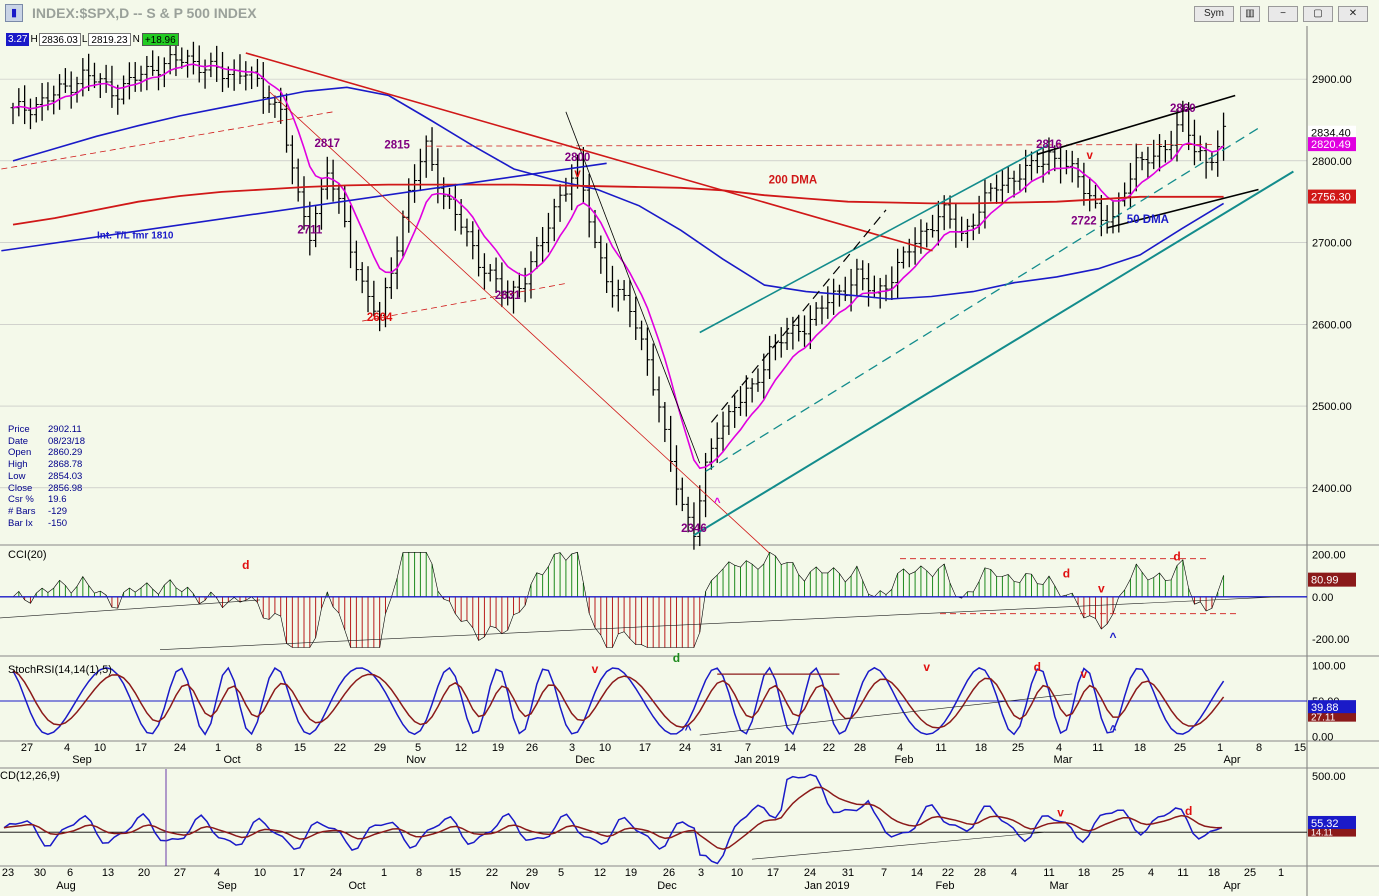 The width and height of the screenshot is (1379, 896). Describe the element at coordinates (589, 152) in the screenshot. I see `downtrend-line` at that location.